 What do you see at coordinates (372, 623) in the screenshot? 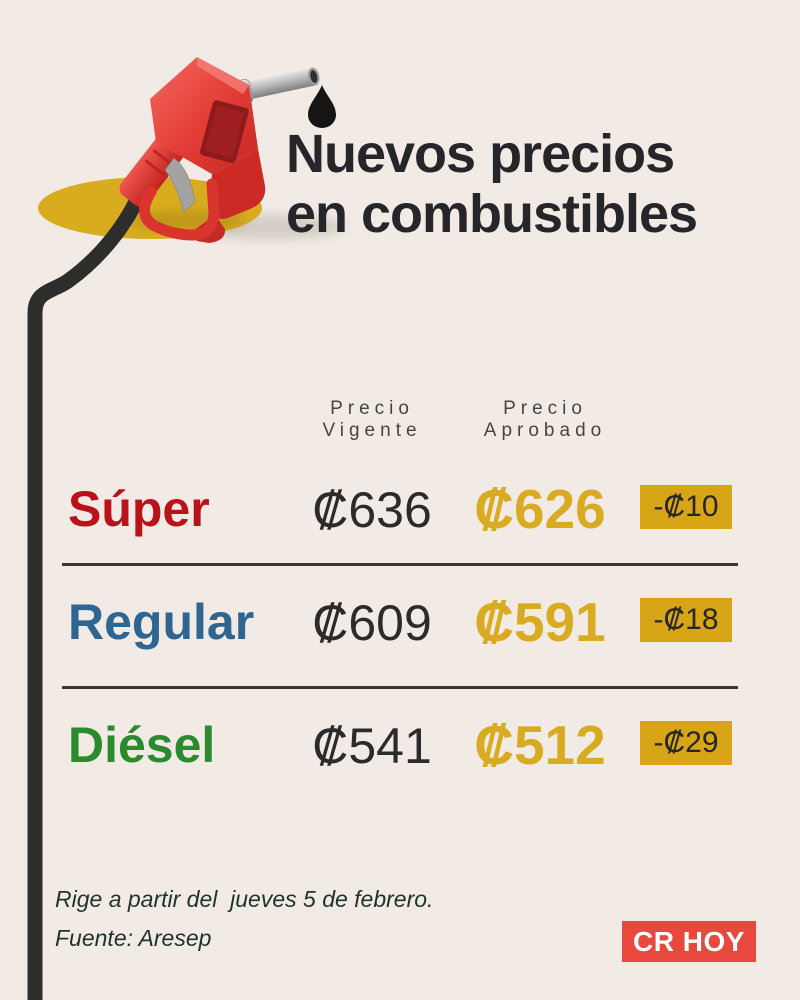
I see `price-vigente: ₡609` at bounding box center [372, 623].